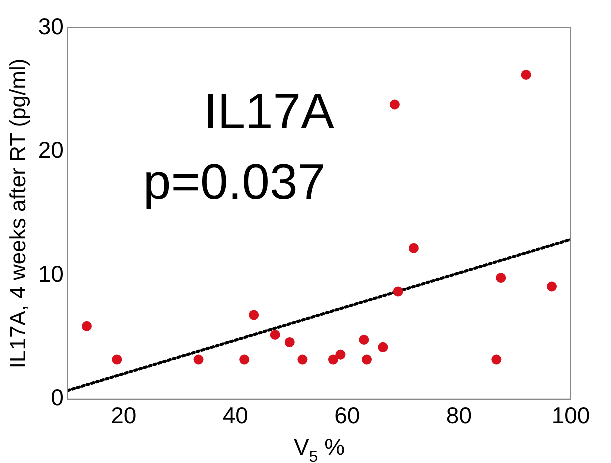 The width and height of the screenshot is (611, 463). What do you see at coordinates (270, 111) in the screenshot?
I see `annotation: IL17A` at bounding box center [270, 111].